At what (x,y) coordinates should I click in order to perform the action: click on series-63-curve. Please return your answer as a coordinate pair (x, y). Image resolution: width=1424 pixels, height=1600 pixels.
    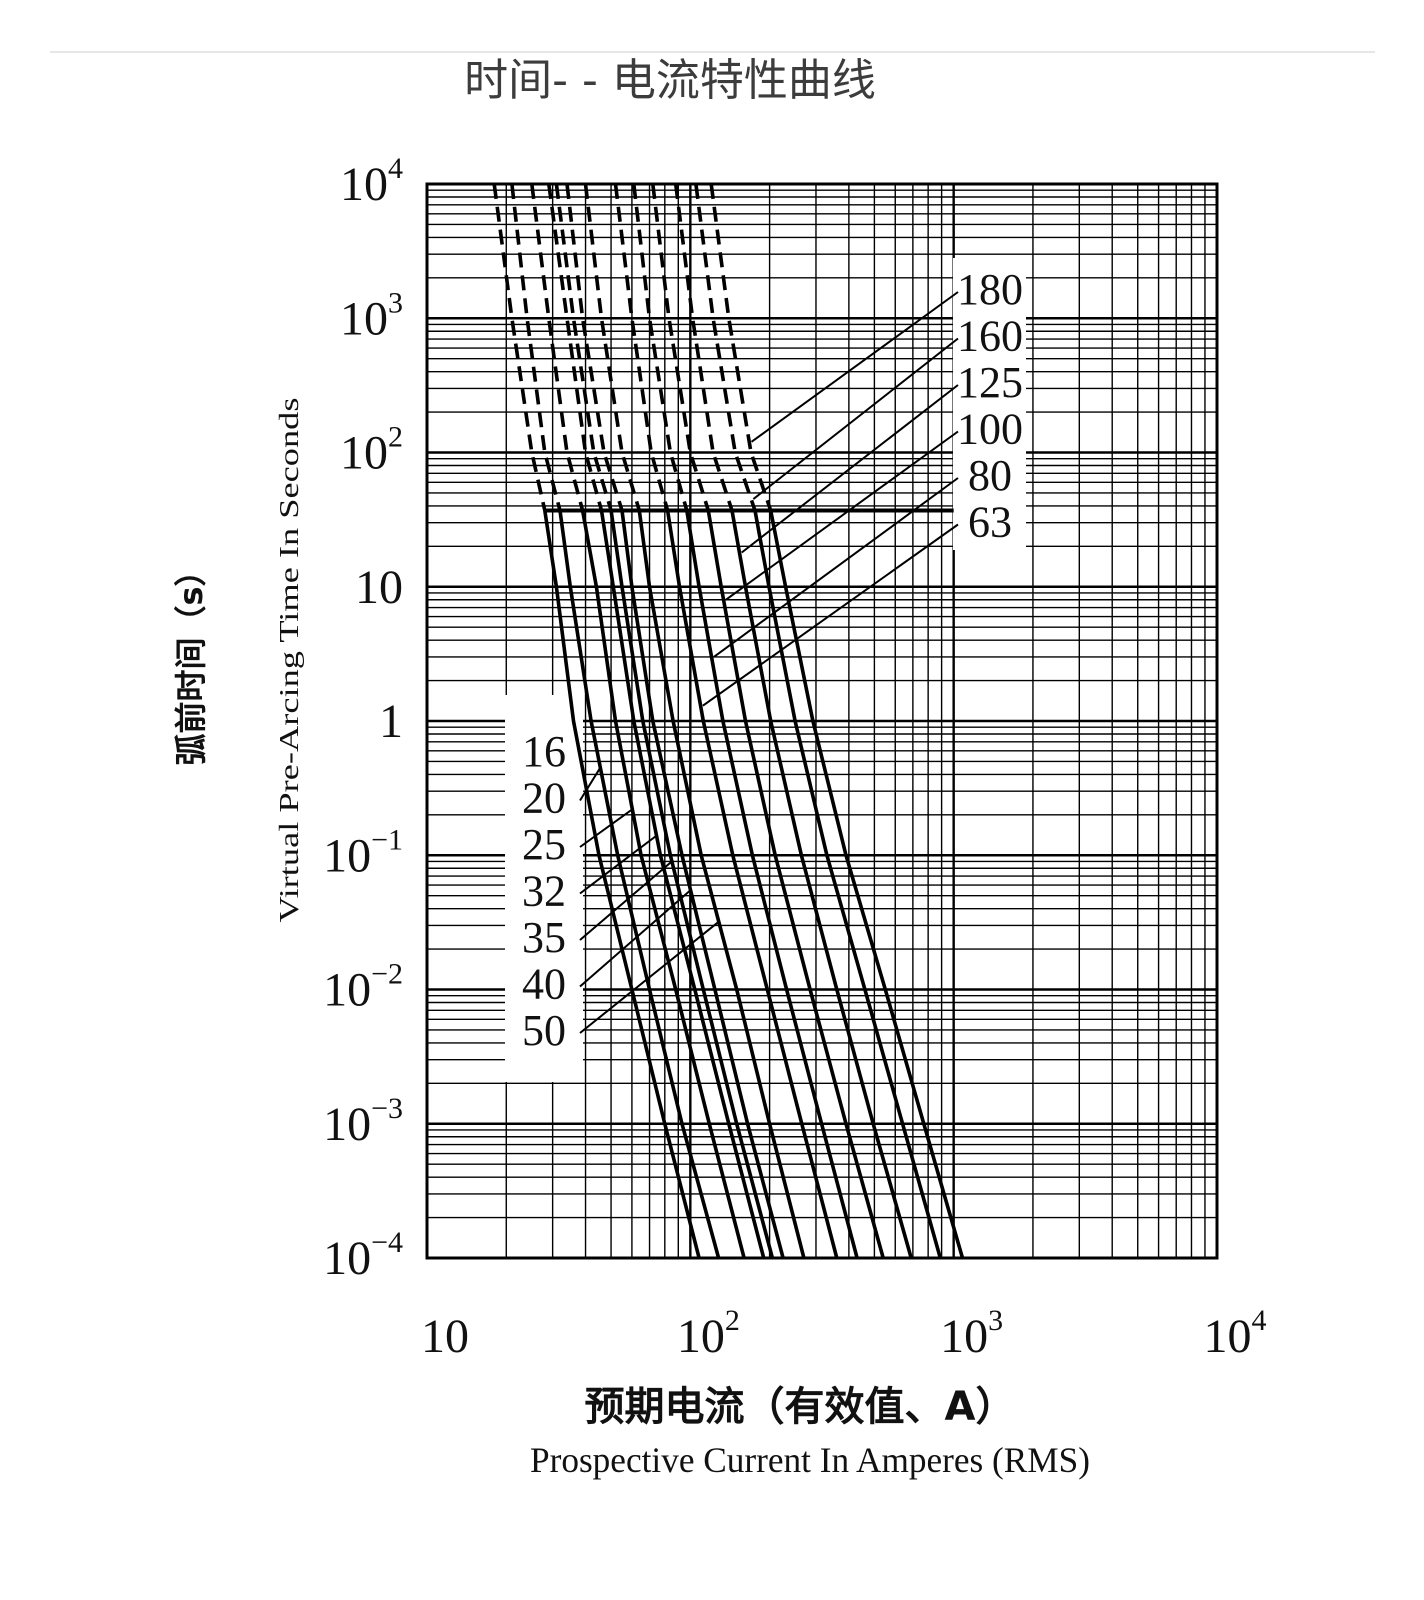
    Looking at the image, I should click on (752, 884).